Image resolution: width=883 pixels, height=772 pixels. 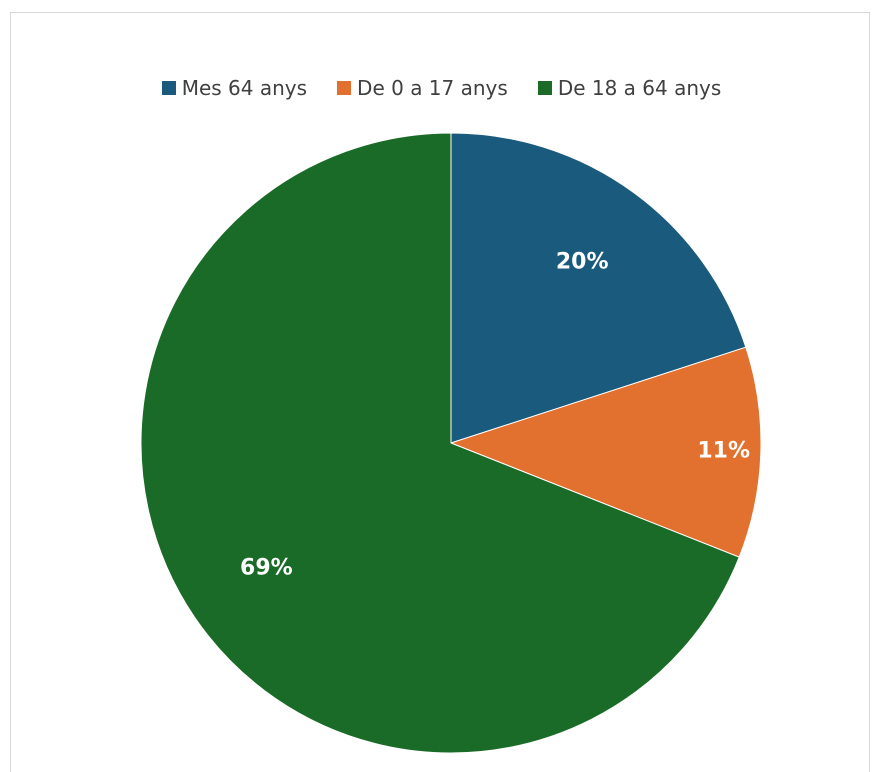 I want to click on slice-label-mes-64: 20%, so click(x=582, y=261).